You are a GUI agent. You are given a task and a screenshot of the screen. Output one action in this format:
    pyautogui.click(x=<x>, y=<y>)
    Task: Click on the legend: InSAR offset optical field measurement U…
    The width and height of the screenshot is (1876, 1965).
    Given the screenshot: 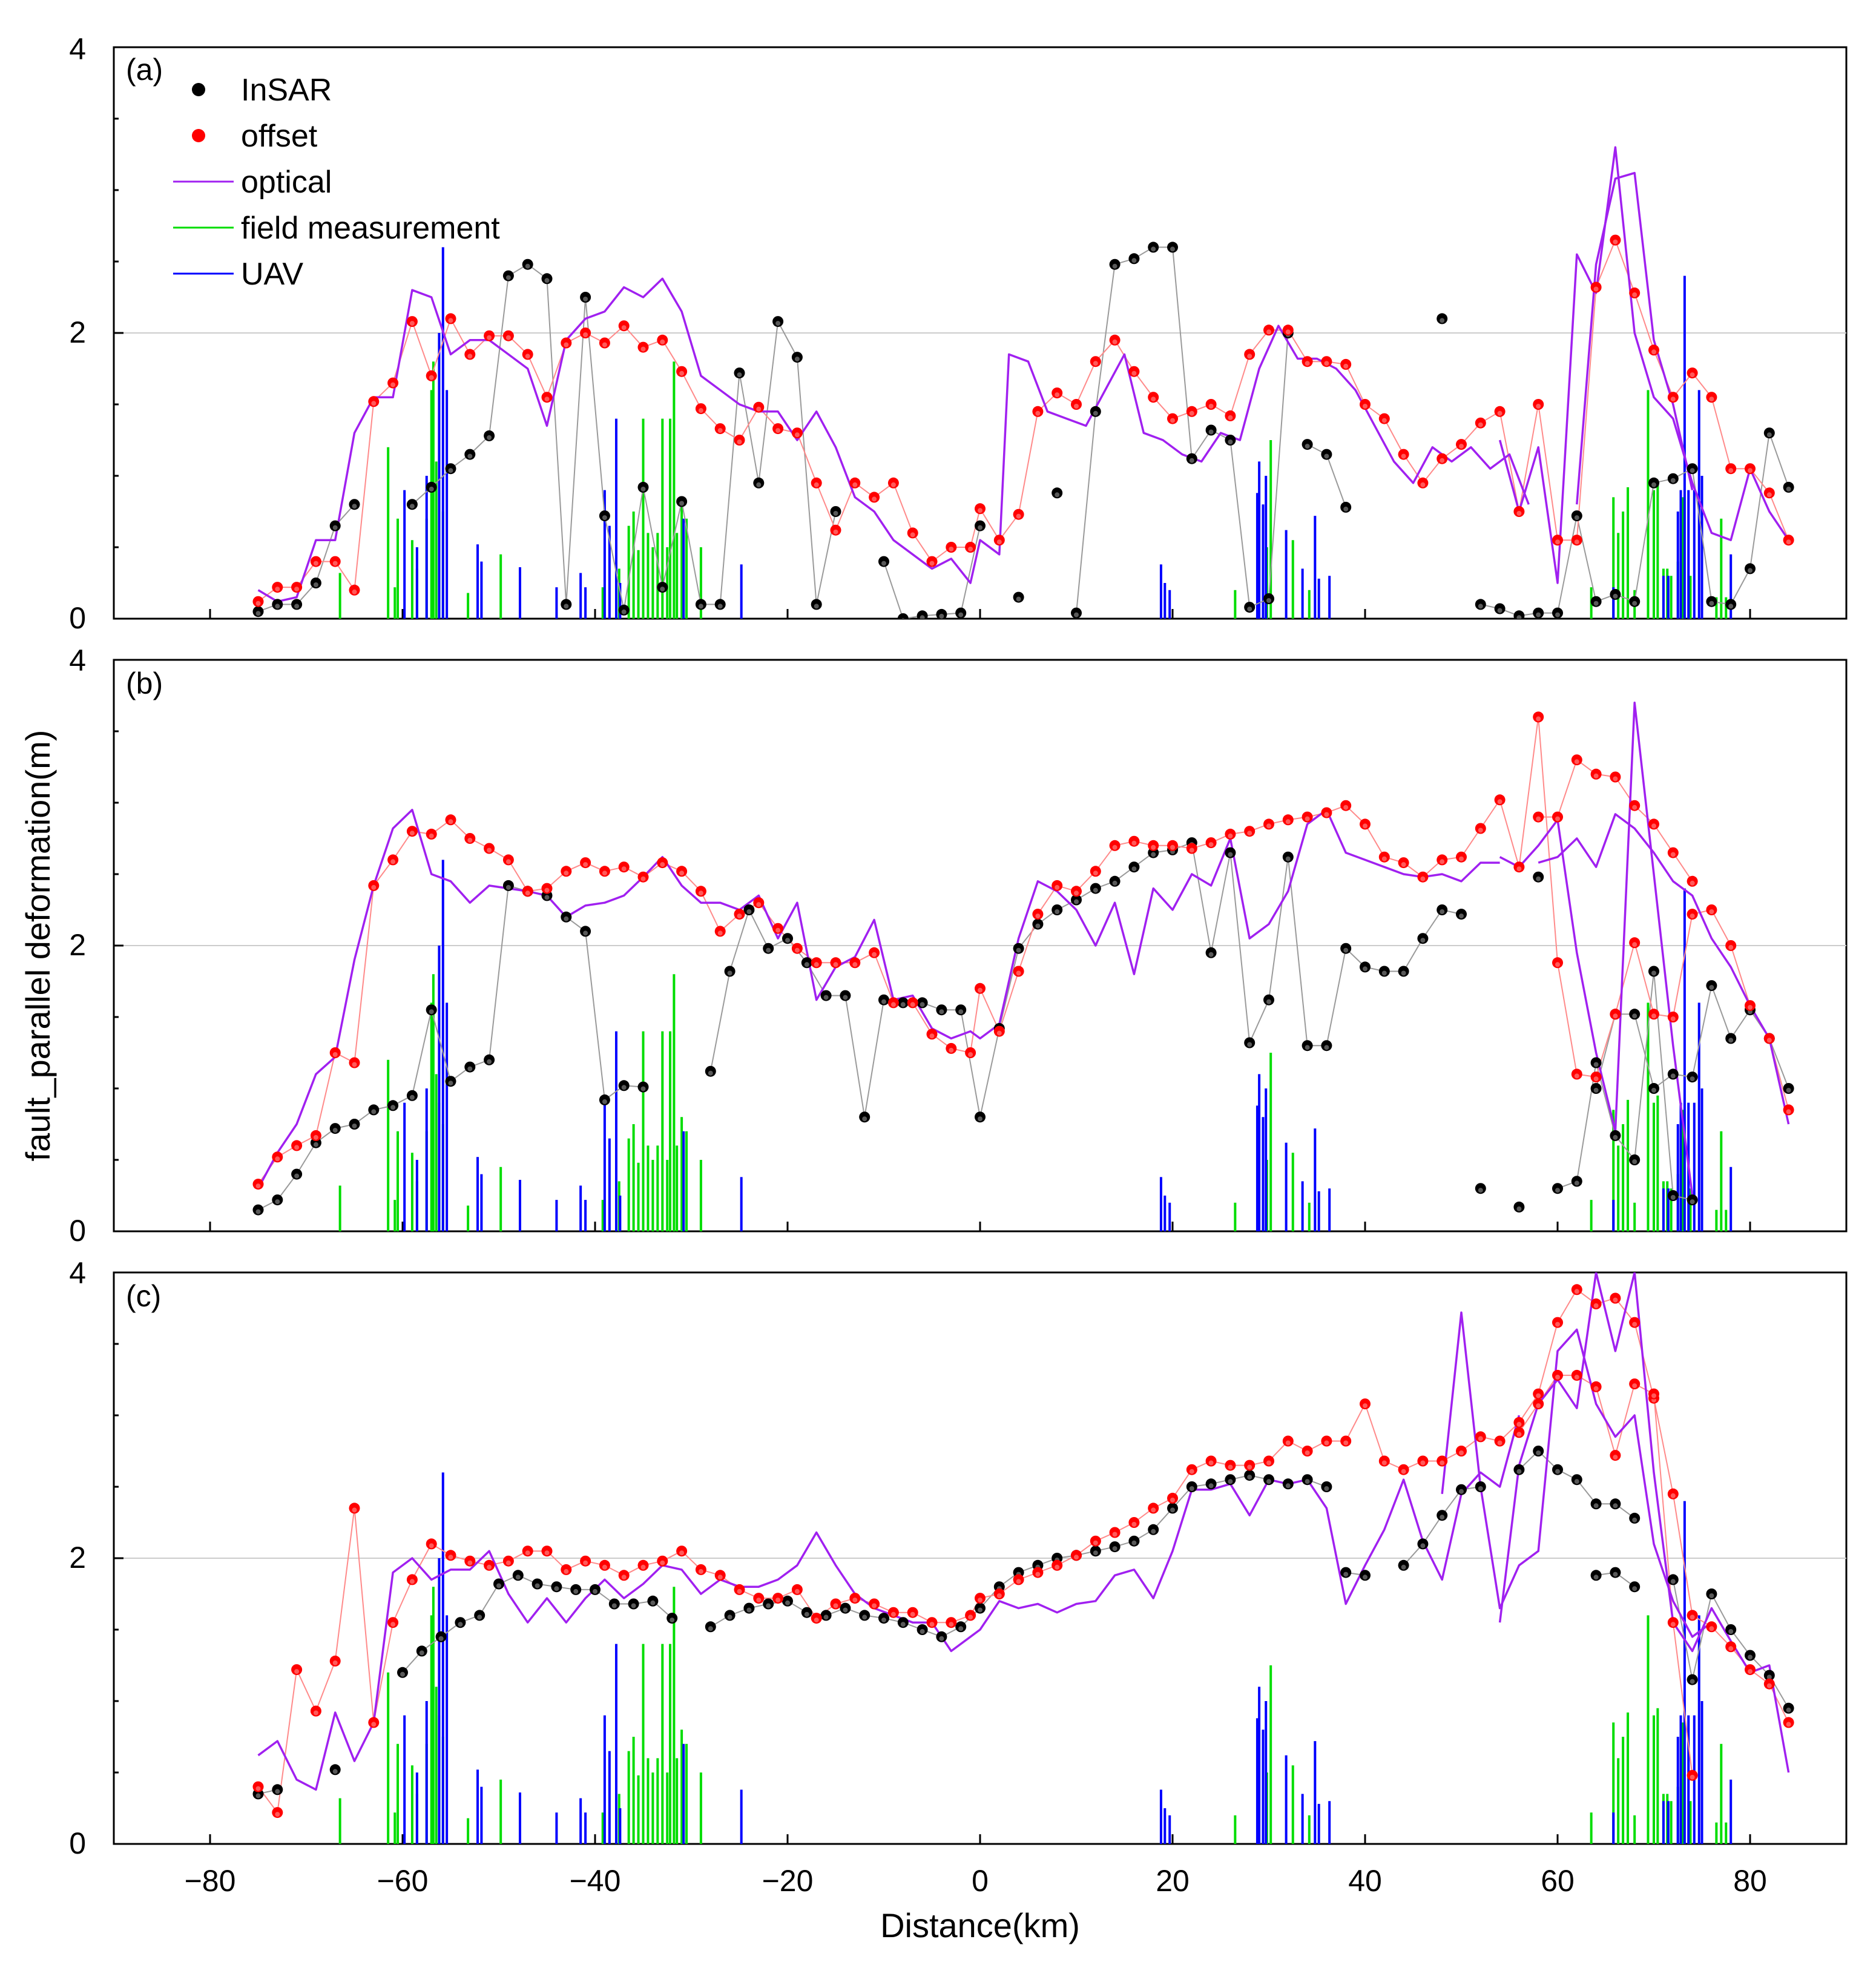 What is the action you would take?
    pyautogui.click(x=336, y=182)
    